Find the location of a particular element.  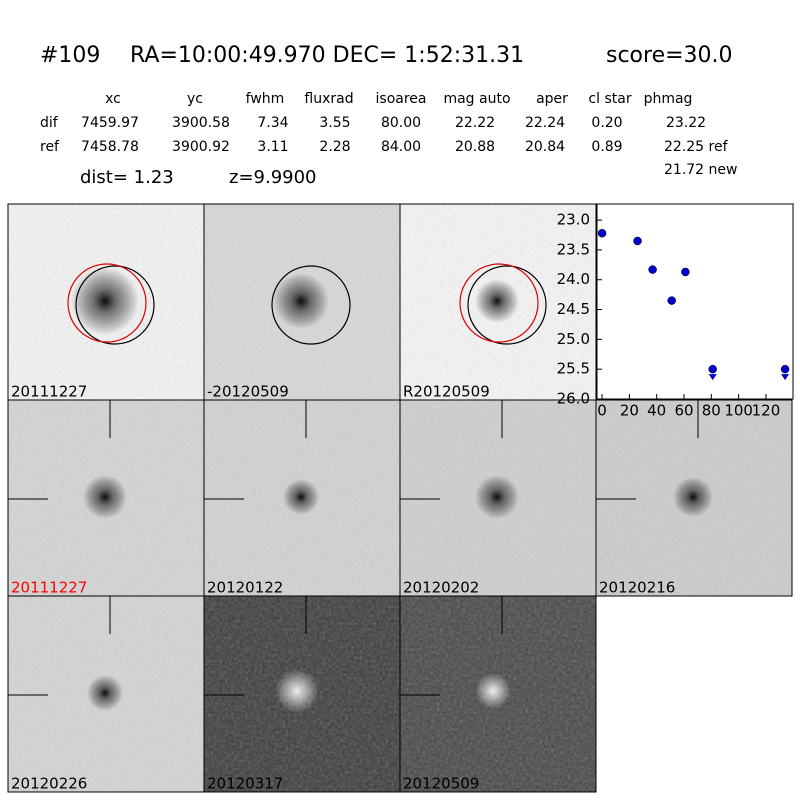

column-header: yc is located at coordinates (195, 99).